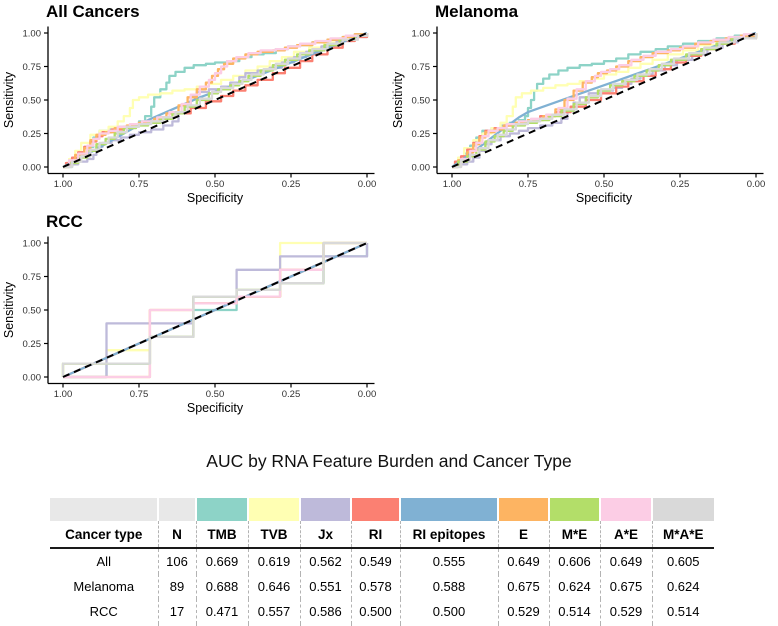 This screenshot has width=778, height=626. Describe the element at coordinates (221, 535) in the screenshot. I see `column-header: TMB` at that location.